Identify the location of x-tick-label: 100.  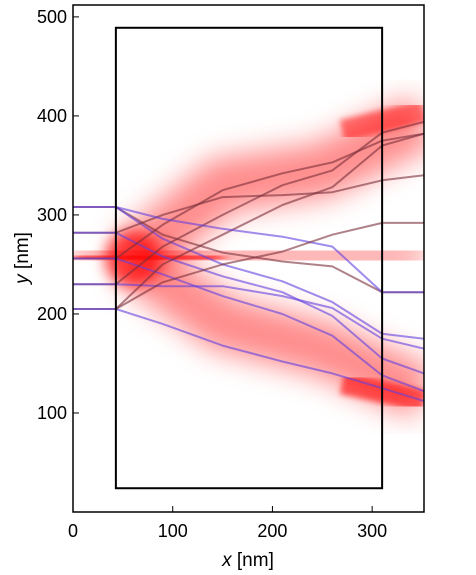
(173, 531).